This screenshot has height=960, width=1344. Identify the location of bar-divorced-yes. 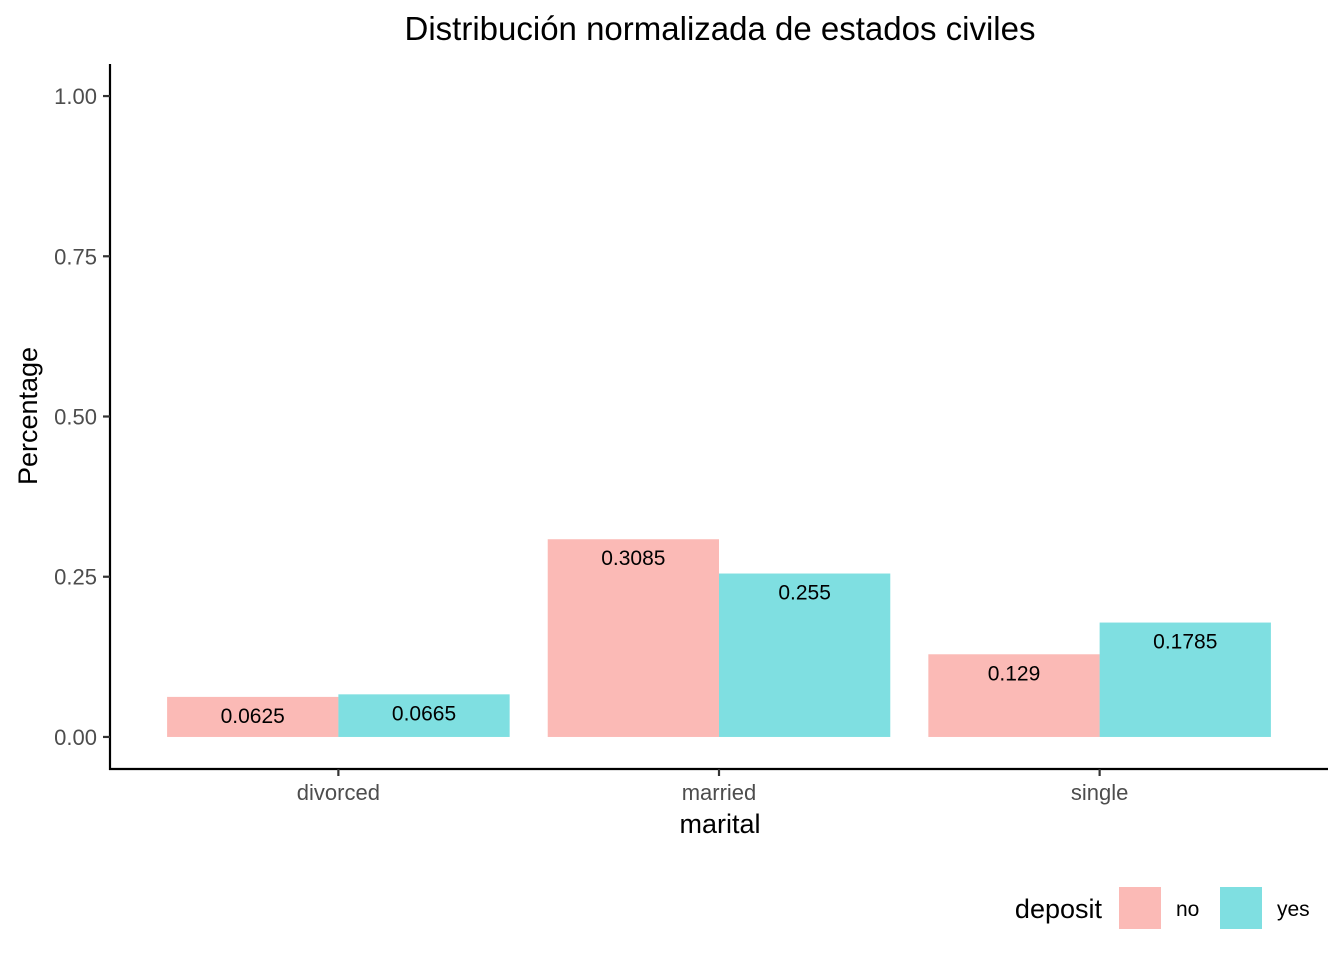
(424, 715).